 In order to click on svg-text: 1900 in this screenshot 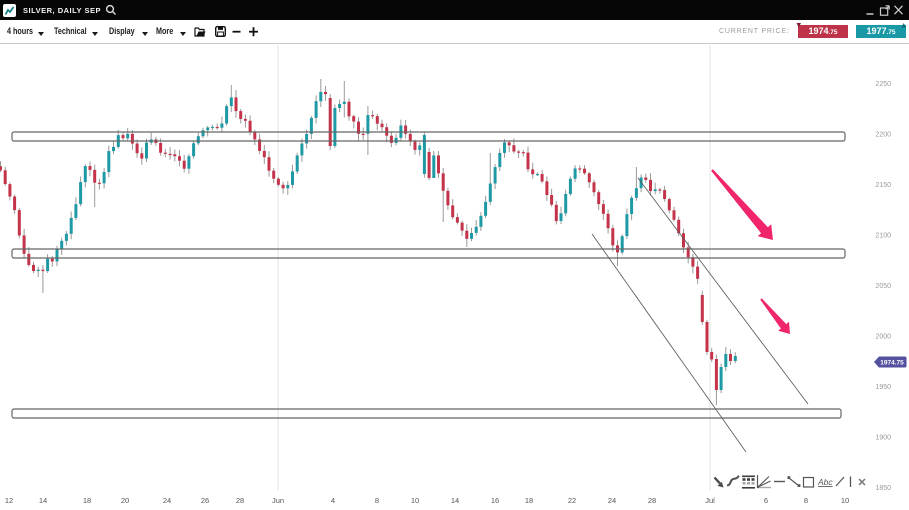, I will do `click(883, 438)`.